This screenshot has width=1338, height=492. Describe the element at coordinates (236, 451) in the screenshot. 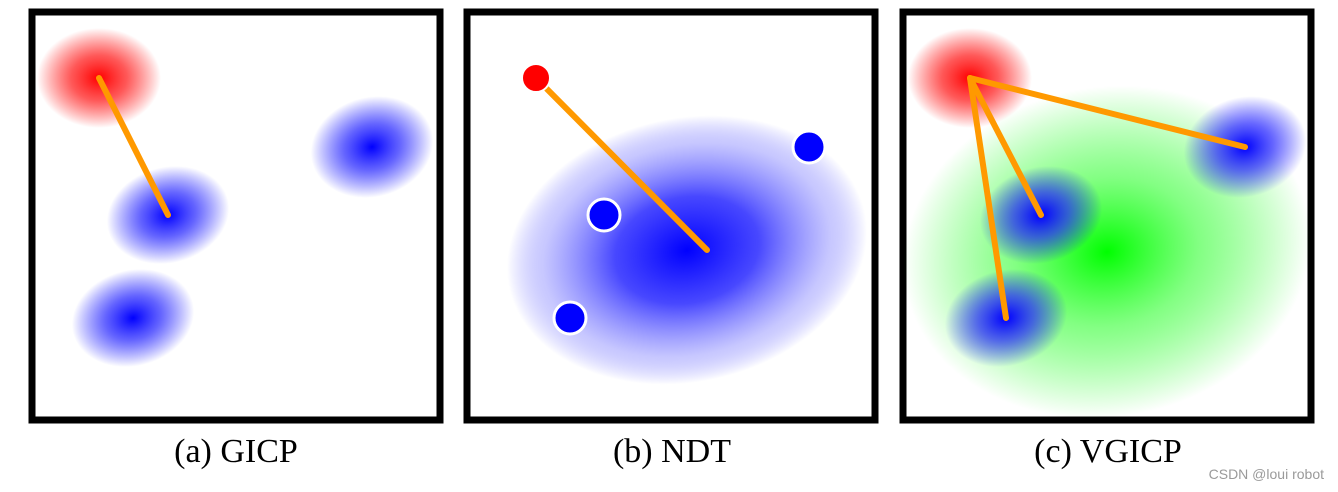

I see `caption-gicp: (a) GICP` at that location.